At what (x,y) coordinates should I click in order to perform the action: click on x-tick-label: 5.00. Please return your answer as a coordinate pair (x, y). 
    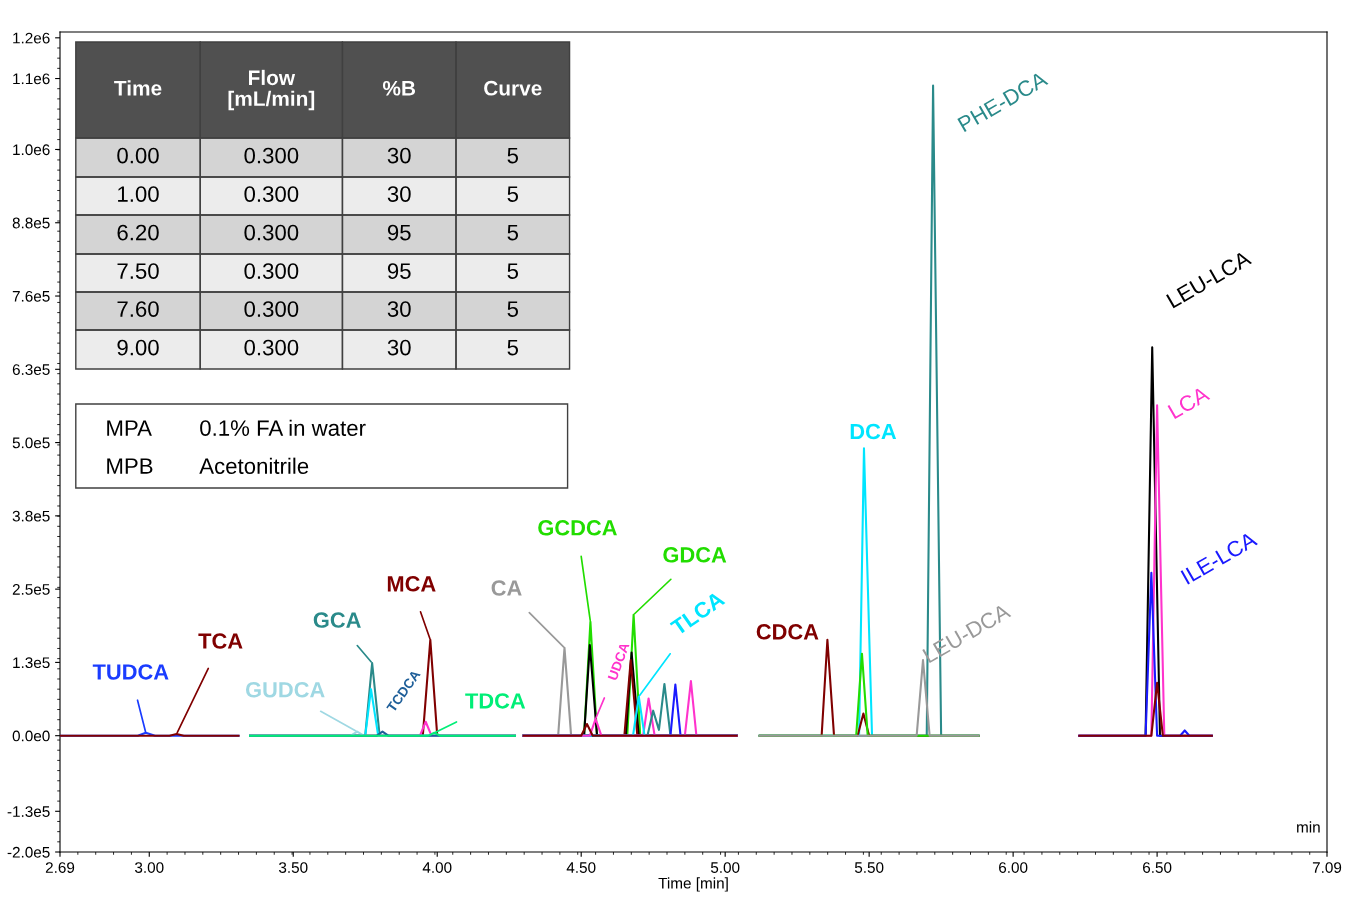
    Looking at the image, I should click on (725, 867).